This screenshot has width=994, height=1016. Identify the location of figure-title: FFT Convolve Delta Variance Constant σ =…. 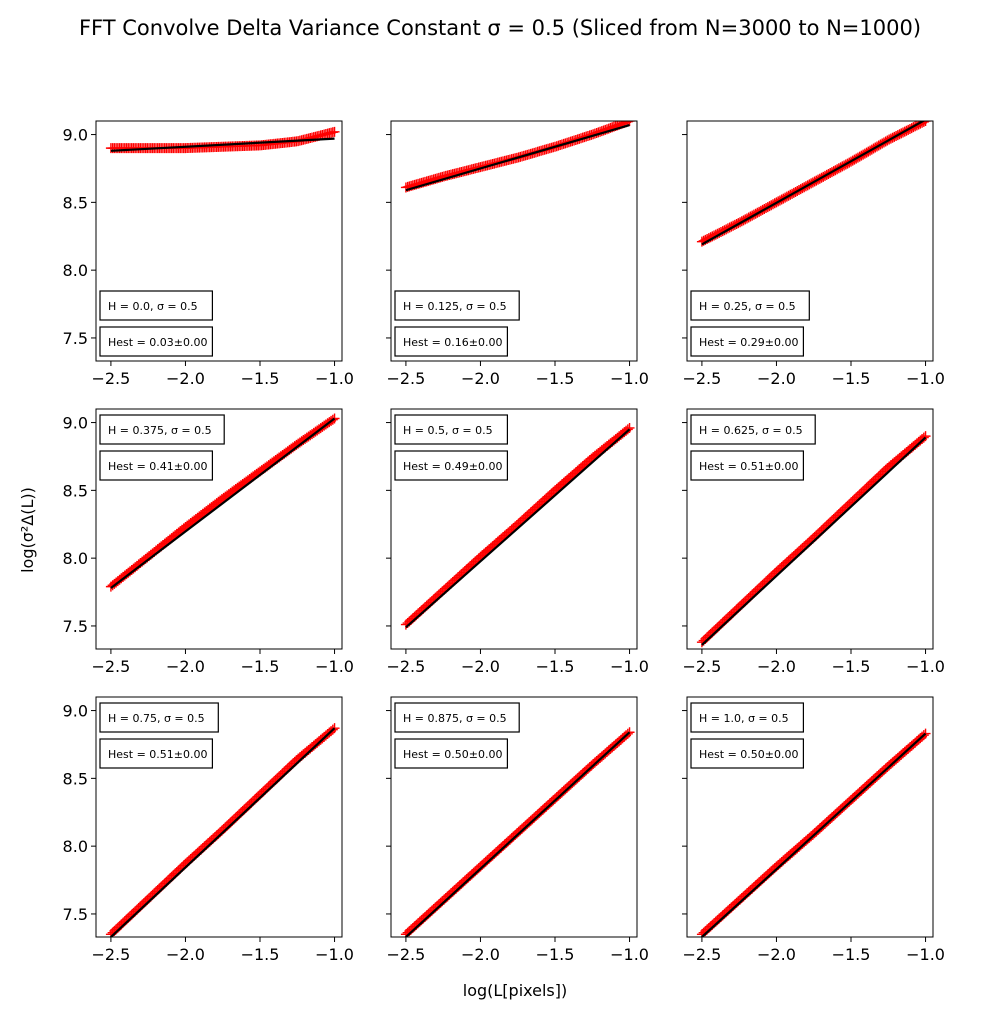
(500, 28).